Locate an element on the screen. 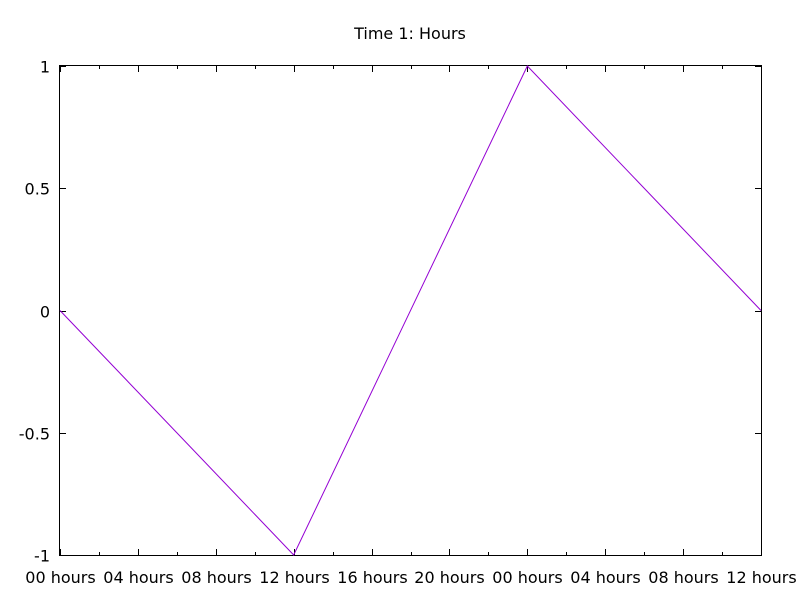  chart-title: Time 1: Hours is located at coordinates (409, 33).